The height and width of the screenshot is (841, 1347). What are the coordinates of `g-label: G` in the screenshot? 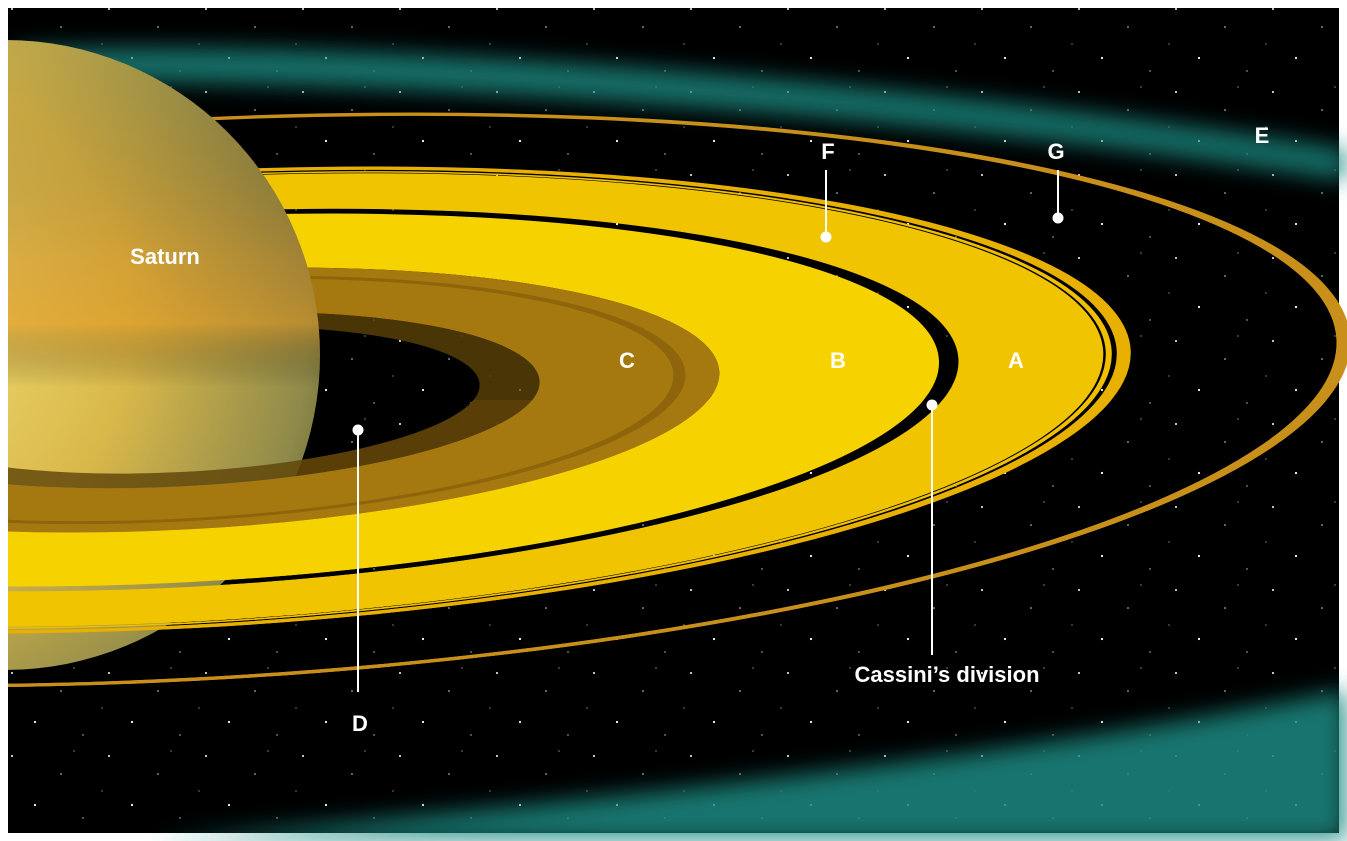 It's located at (1055, 151).